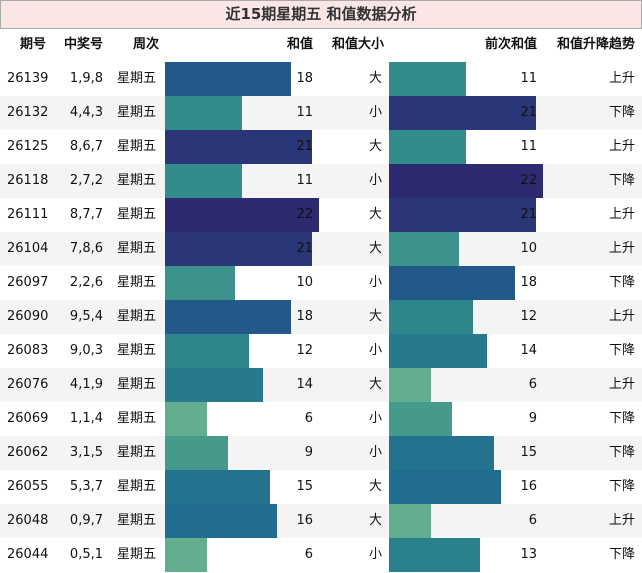 The image size is (642, 573). Describe the element at coordinates (28, 78) in the screenshot. I see `table-cell: 26139` at that location.